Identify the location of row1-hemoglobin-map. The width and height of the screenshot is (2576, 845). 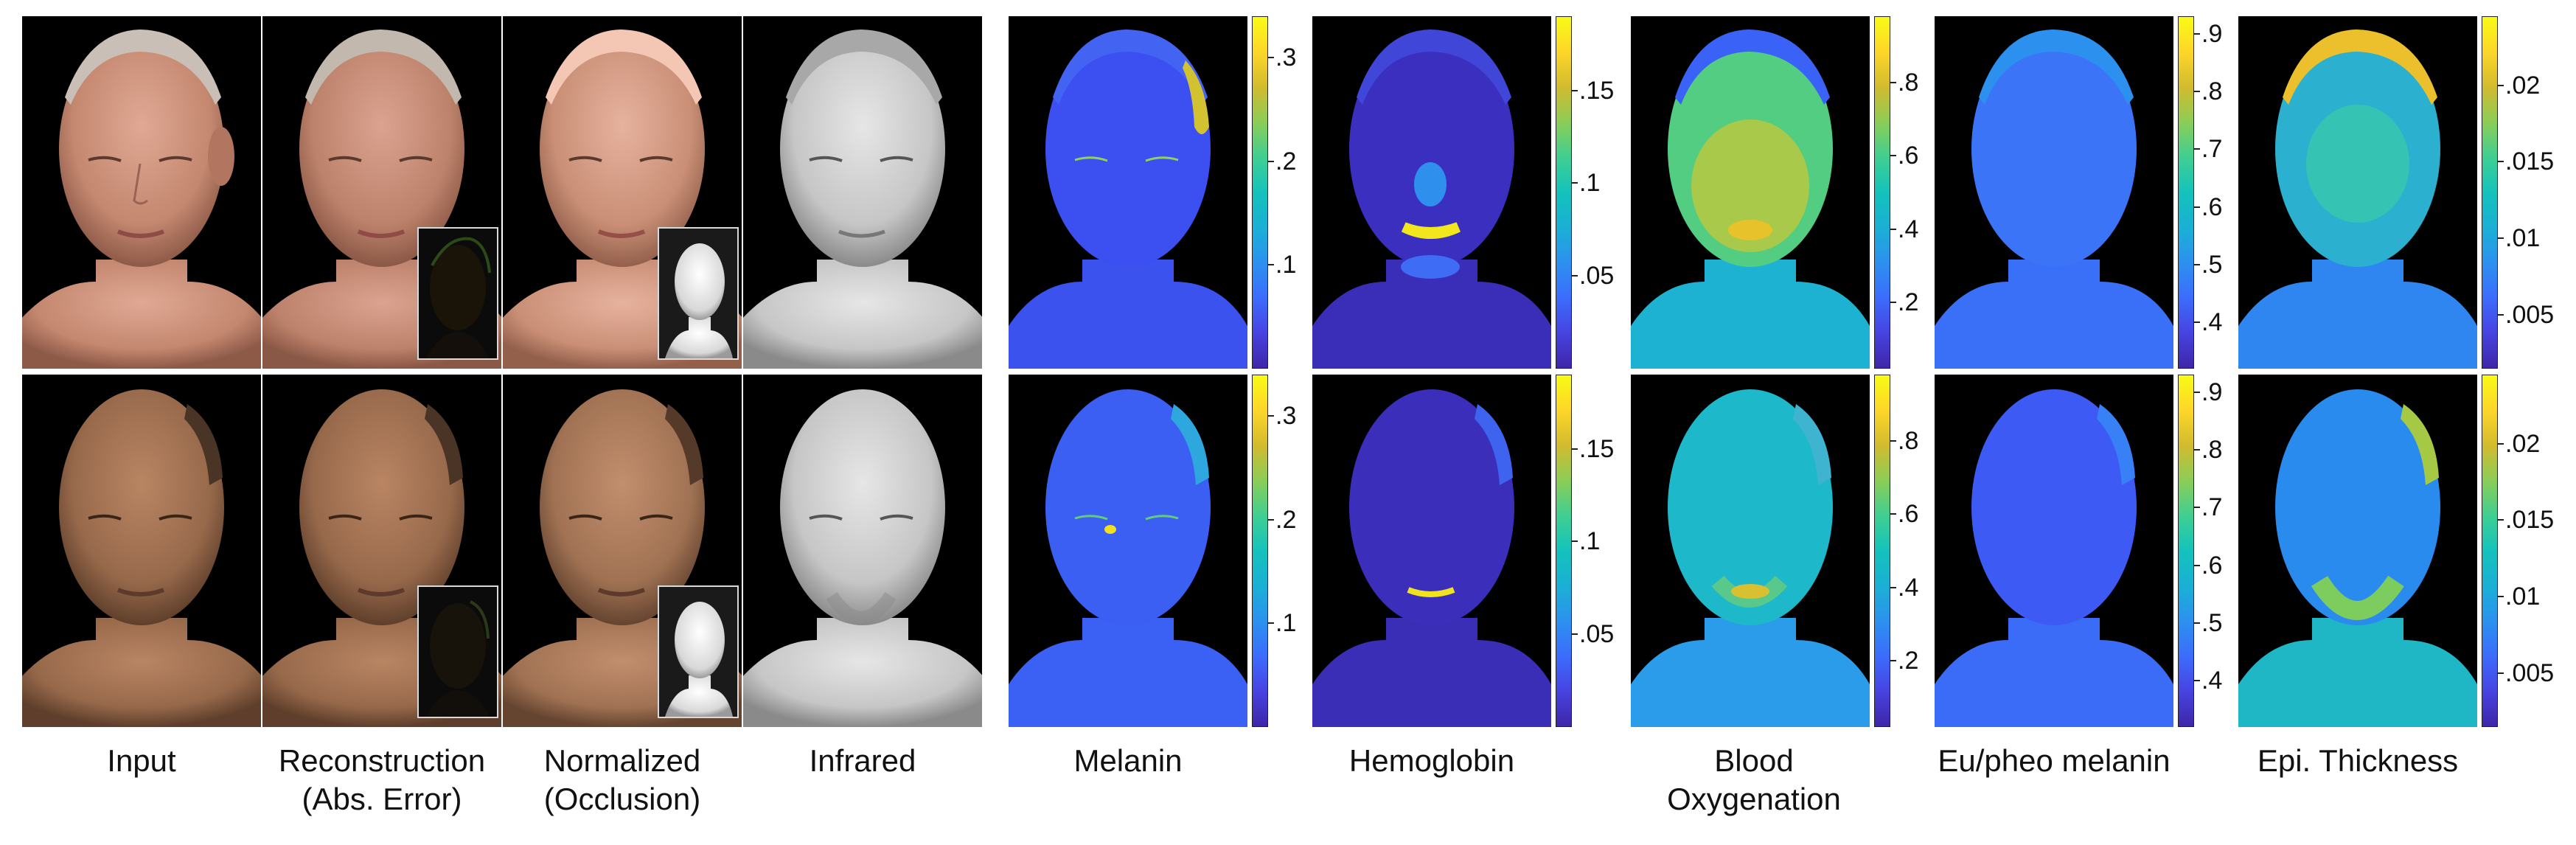
(1431, 192).